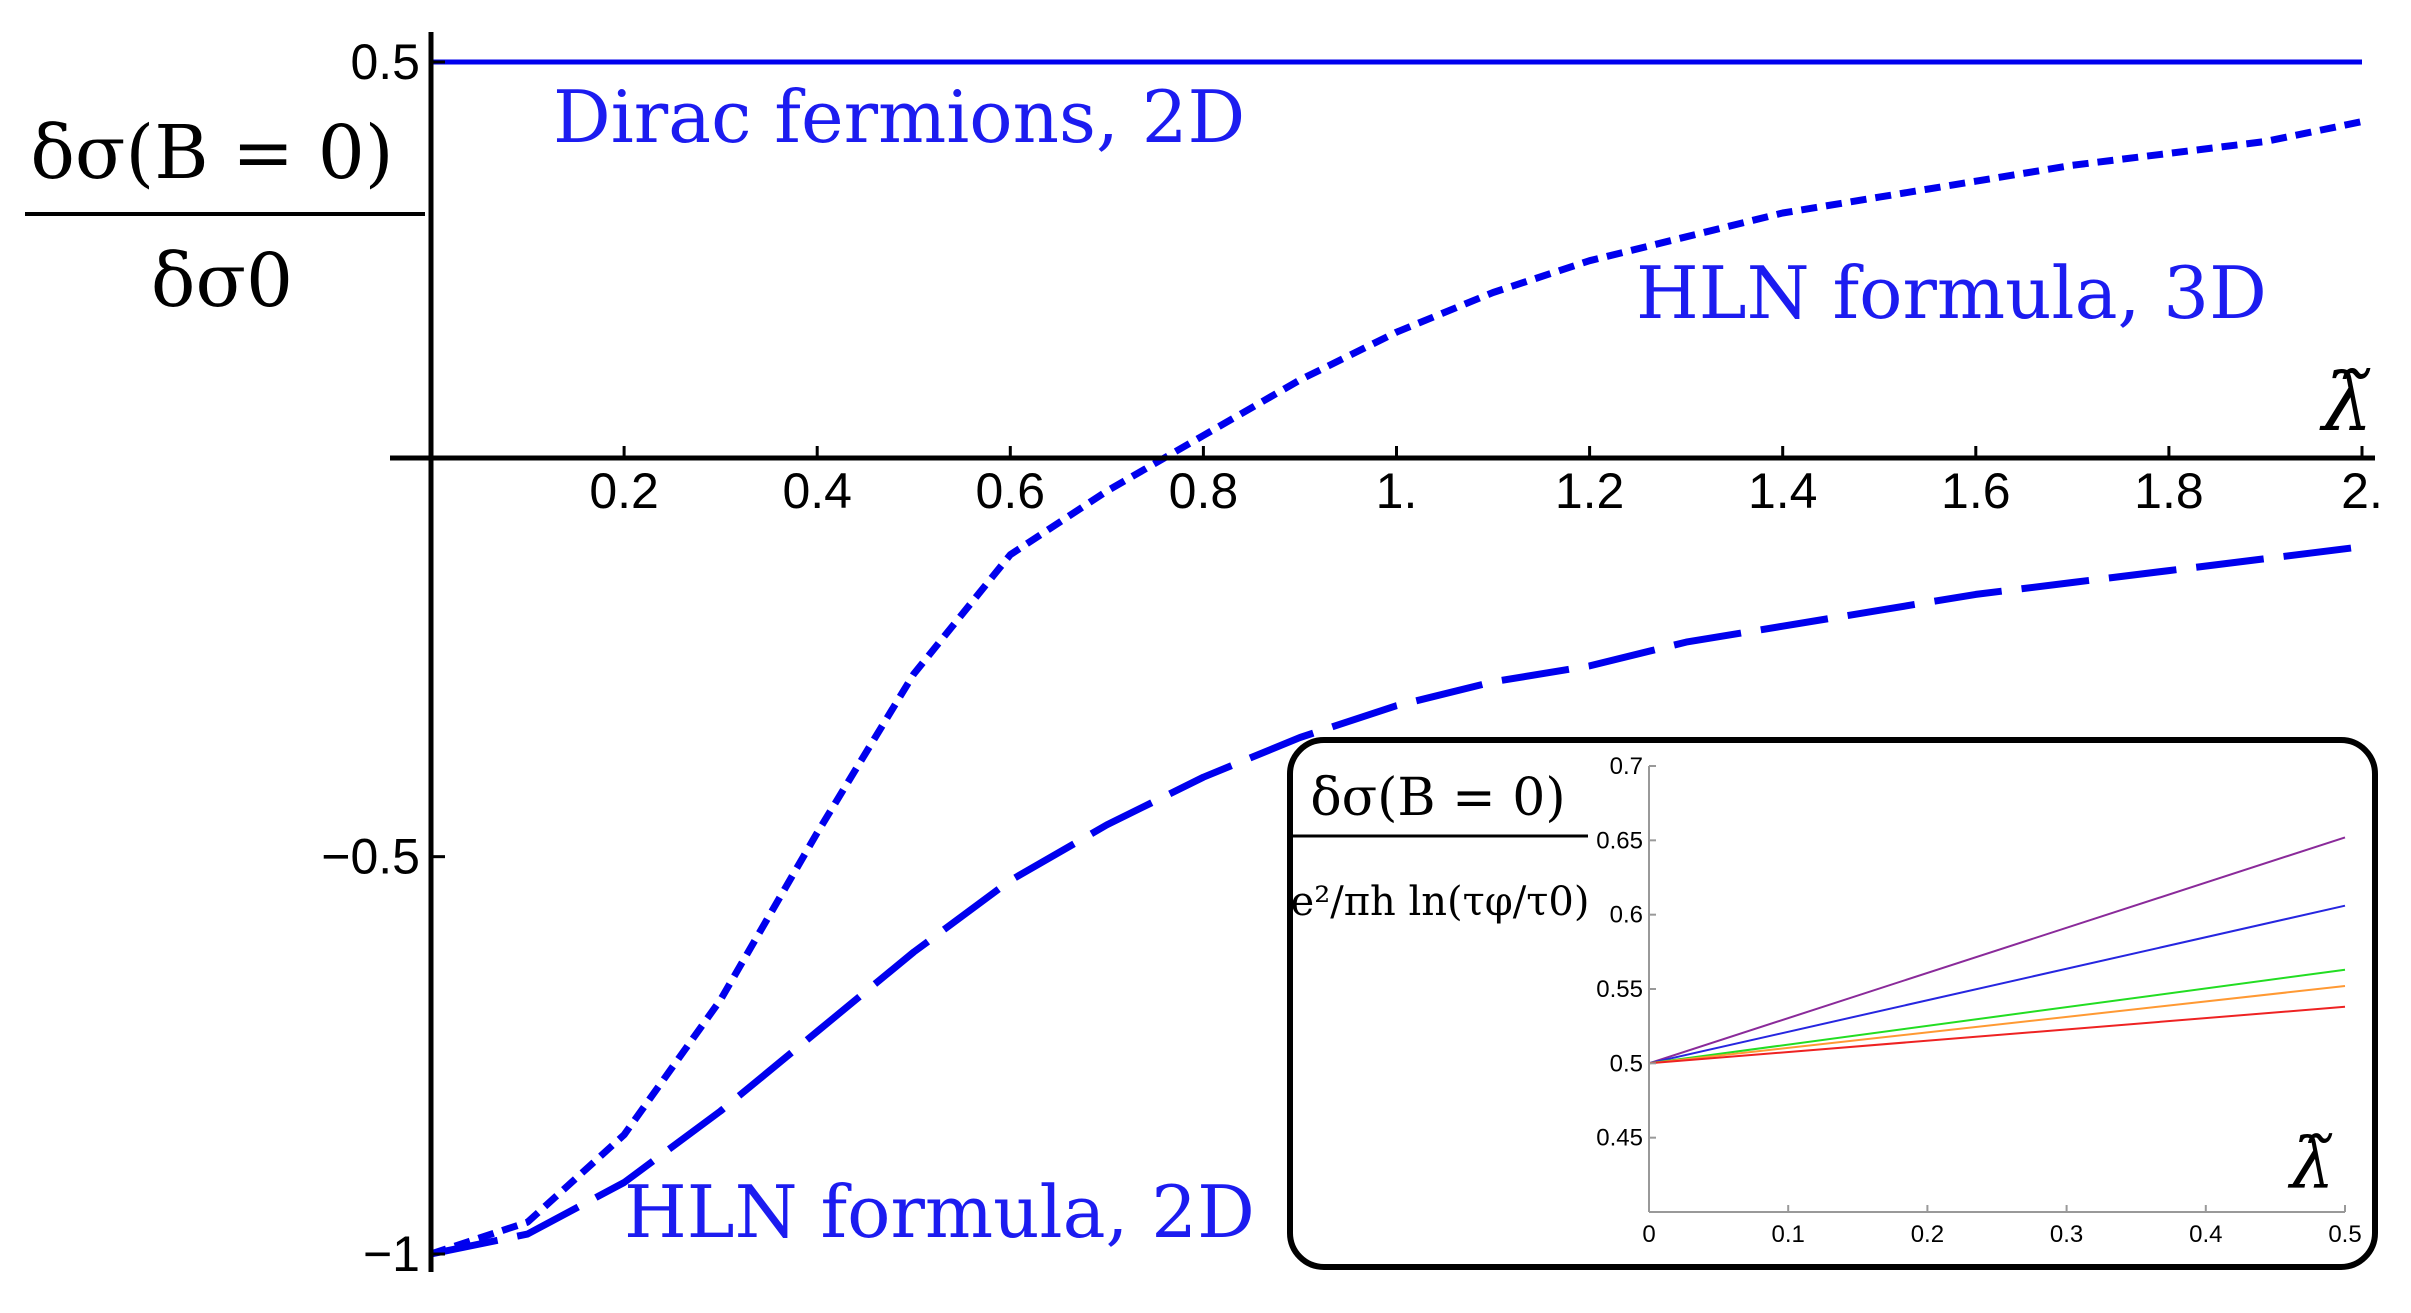 This screenshot has width=2411, height=1313. Describe the element at coordinates (1927, 1234) in the screenshot. I see `inset-x-tick-label: 0.2` at that location.